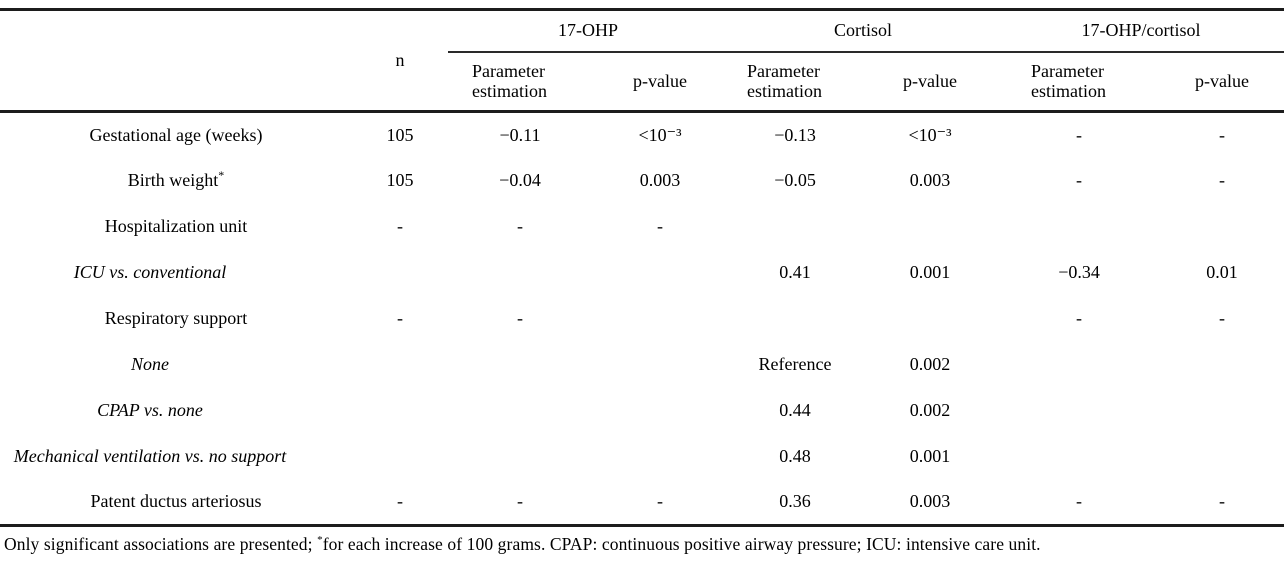  Describe the element at coordinates (150, 456) in the screenshot. I see `row-label: Mechanical ventilation vs. no support` at that location.